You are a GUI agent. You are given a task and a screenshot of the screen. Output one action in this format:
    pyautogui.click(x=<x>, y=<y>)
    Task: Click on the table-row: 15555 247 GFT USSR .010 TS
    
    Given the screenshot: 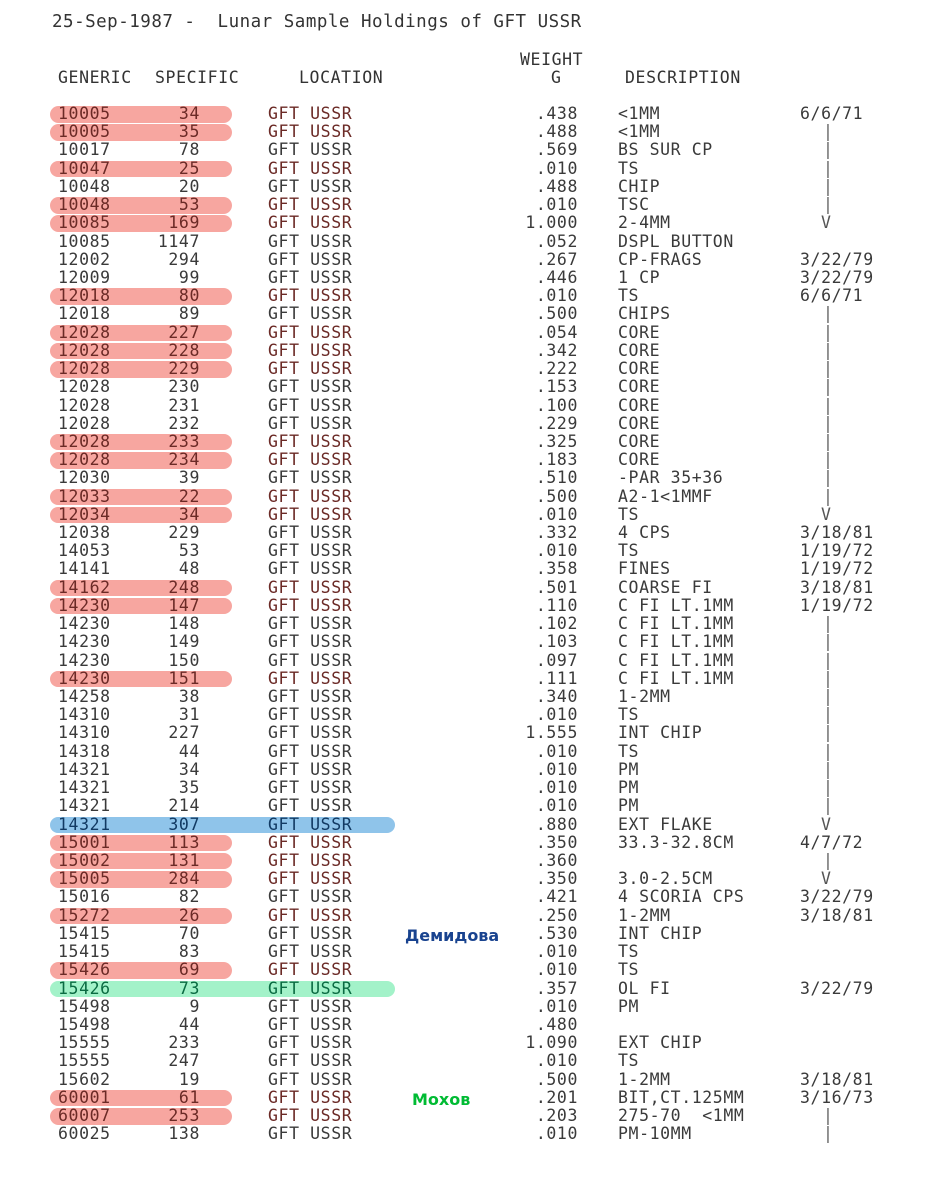 What is the action you would take?
    pyautogui.click(x=465, y=1061)
    